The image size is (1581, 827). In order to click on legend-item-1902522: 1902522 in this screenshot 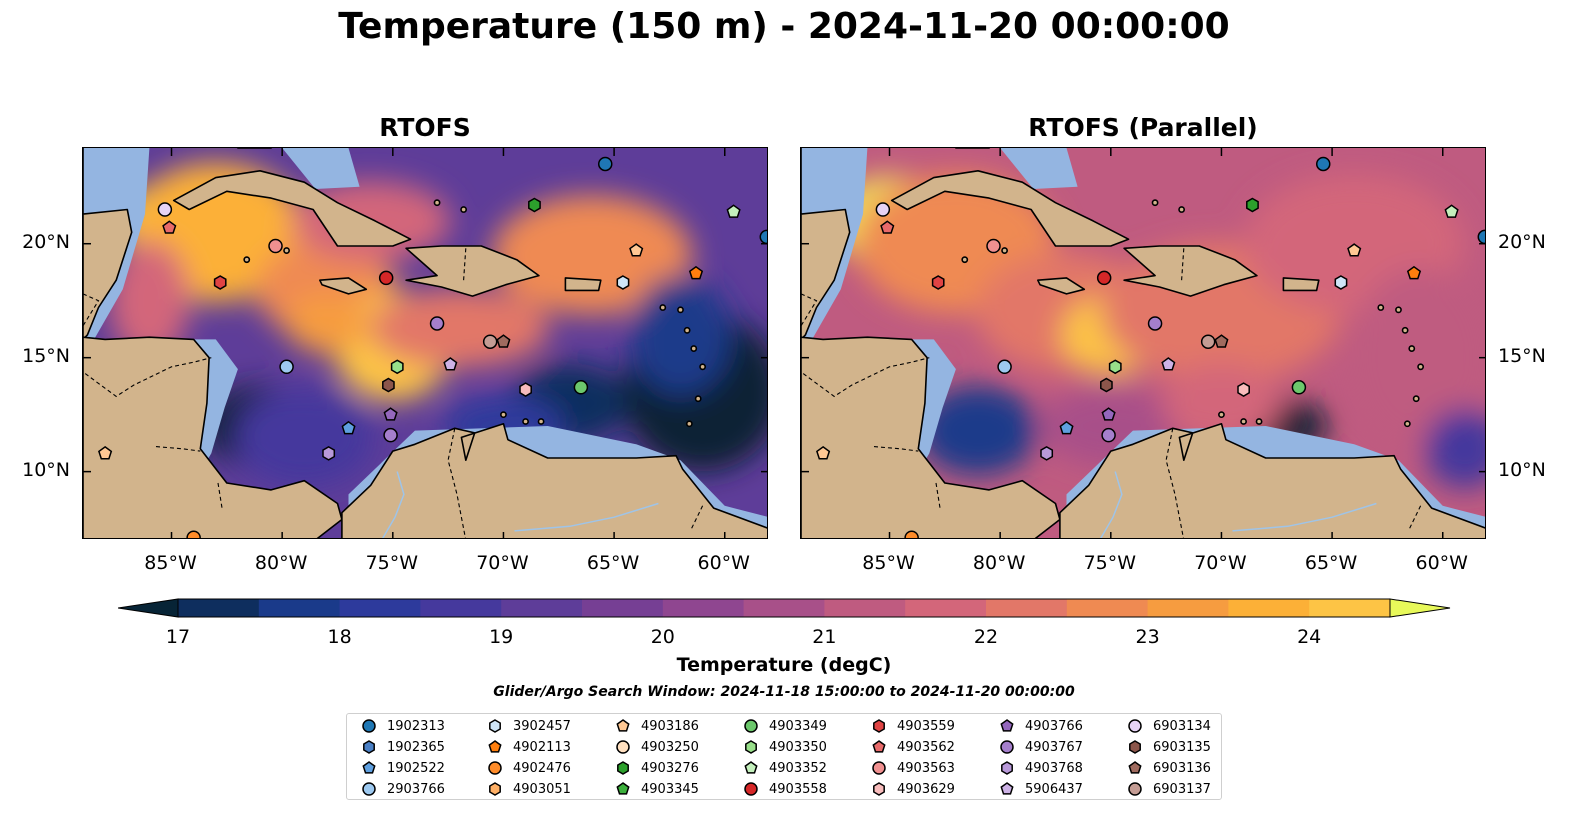, I will do `click(403, 768)`.